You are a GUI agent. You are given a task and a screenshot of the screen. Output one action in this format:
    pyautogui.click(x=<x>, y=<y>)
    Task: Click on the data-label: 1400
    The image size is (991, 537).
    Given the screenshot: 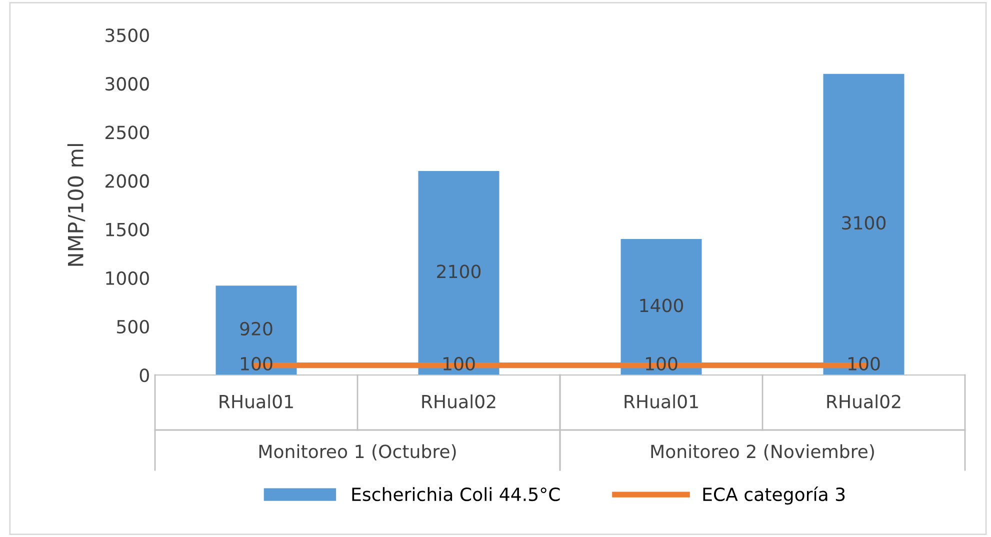 What is the action you would take?
    pyautogui.click(x=662, y=305)
    